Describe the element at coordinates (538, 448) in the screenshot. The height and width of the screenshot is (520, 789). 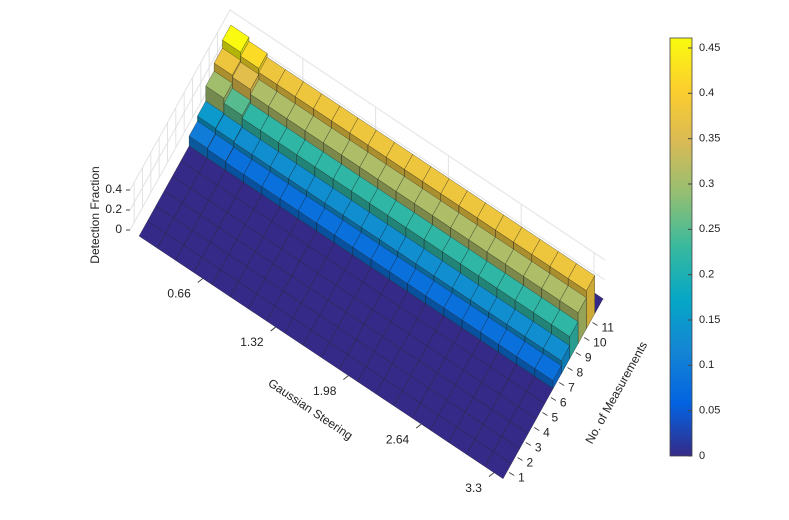
I see `y-tick-label: 3` at that location.